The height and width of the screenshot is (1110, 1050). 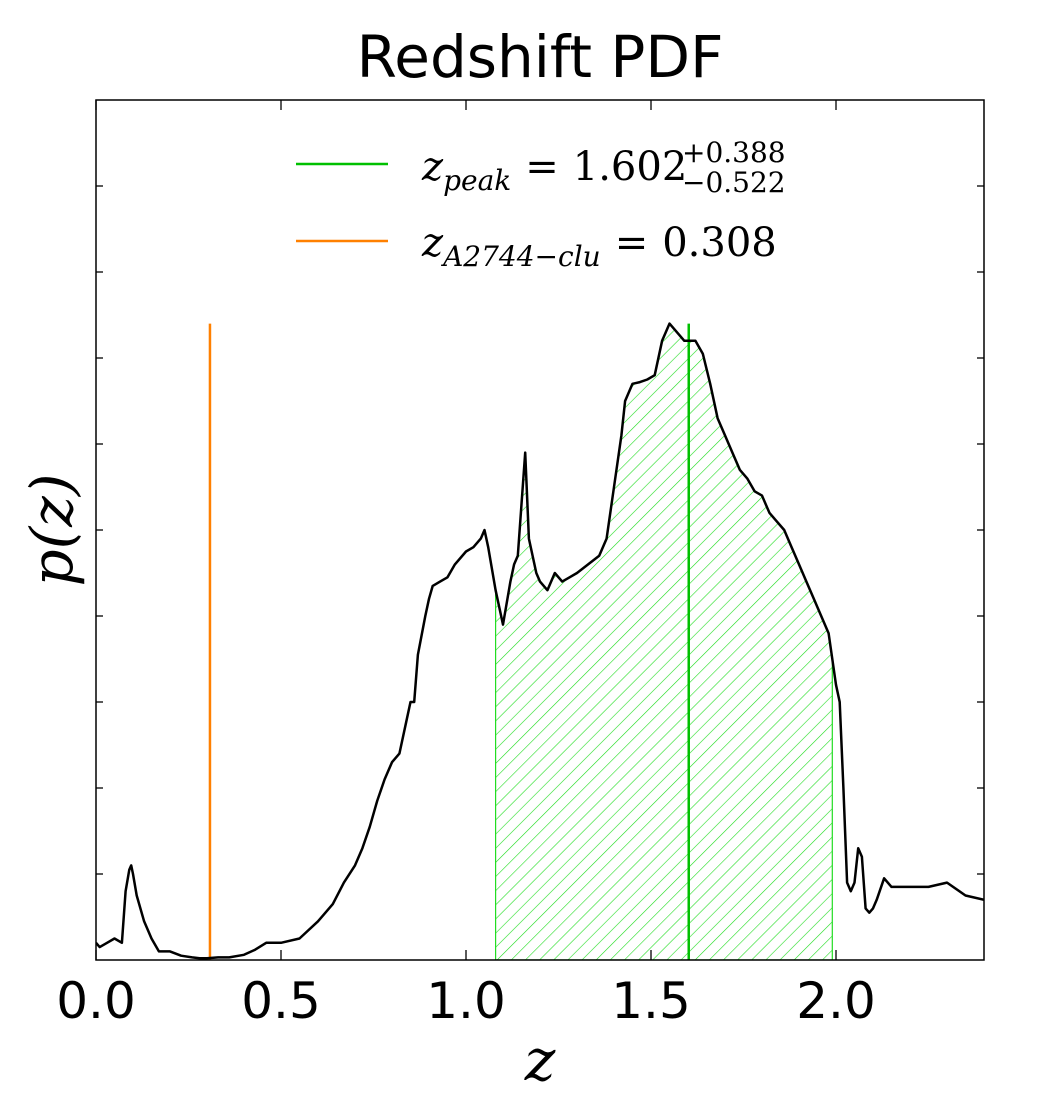 What do you see at coordinates (466, 1001) in the screenshot?
I see `x-tick-label: 1.0` at bounding box center [466, 1001].